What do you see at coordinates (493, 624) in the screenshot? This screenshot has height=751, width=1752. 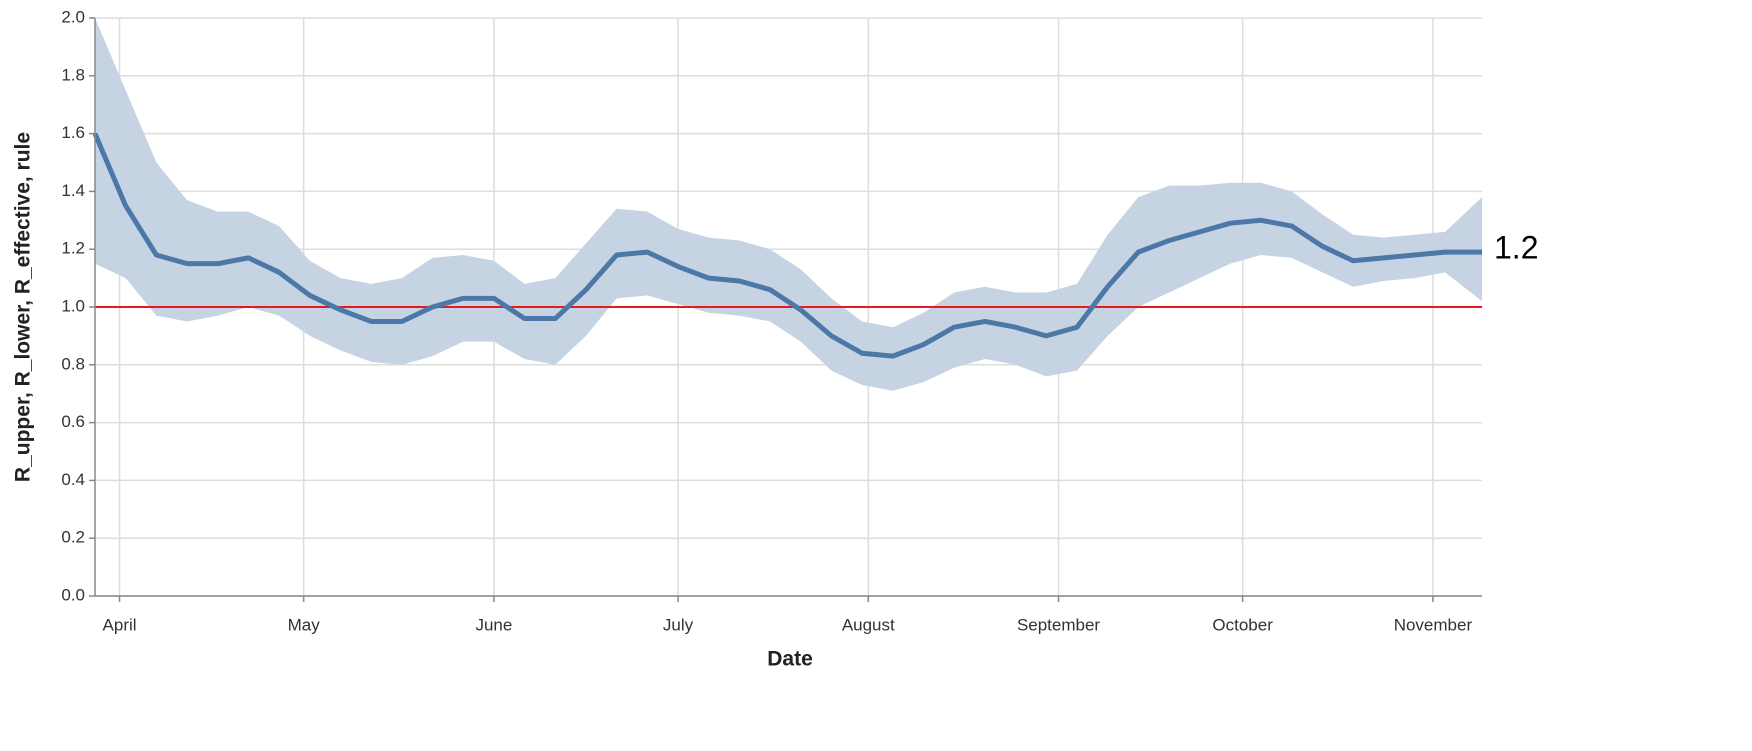 I see `x-tick-label: June` at bounding box center [493, 624].